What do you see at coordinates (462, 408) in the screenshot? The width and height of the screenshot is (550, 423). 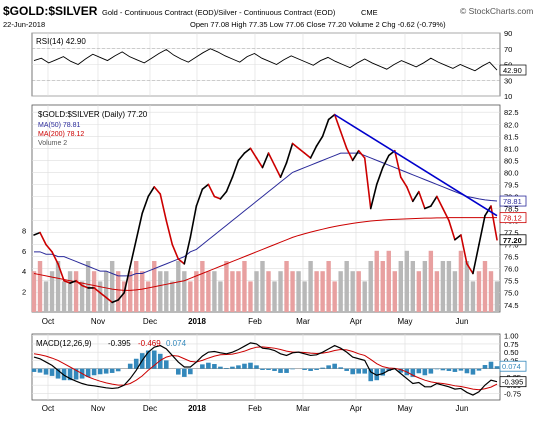 I see `macd-x-tick-label: Jun` at bounding box center [462, 408].